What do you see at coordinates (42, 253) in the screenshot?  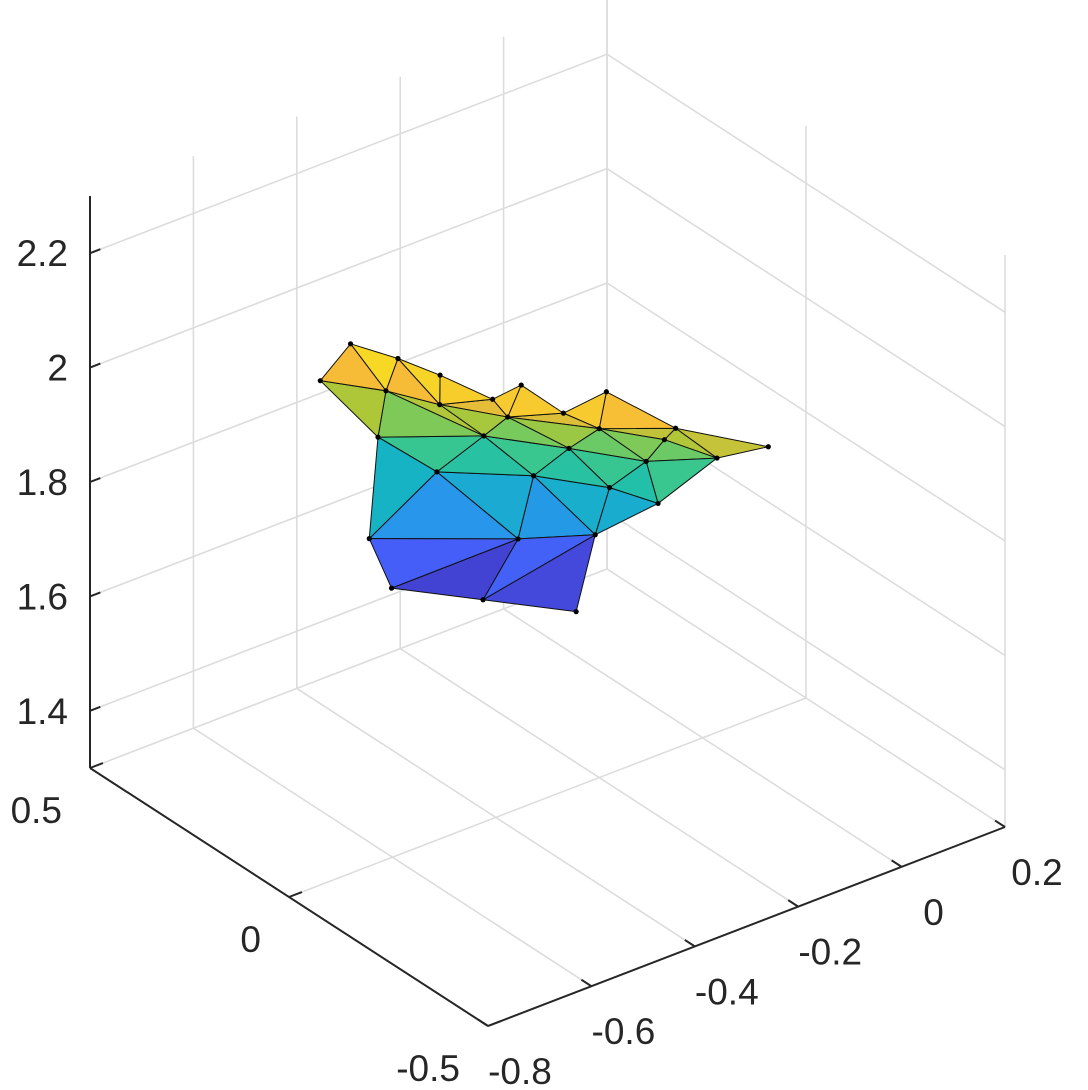 I see `z-tick-label: 2.2` at bounding box center [42, 253].